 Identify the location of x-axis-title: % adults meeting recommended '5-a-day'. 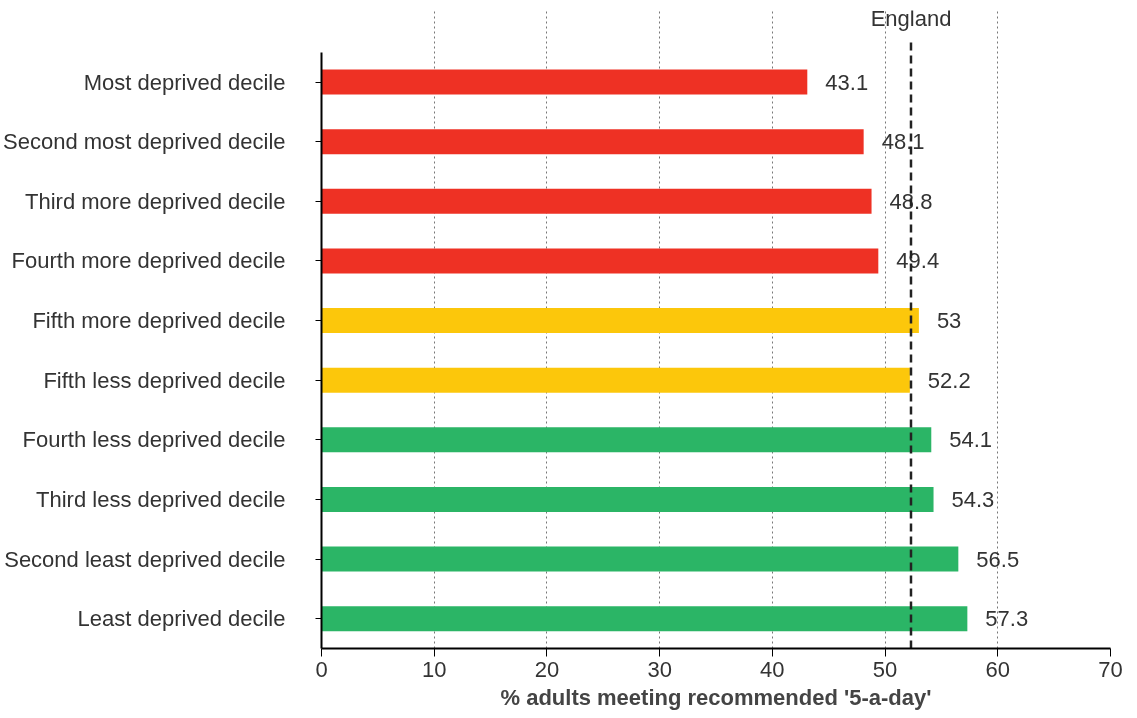
(716, 697).